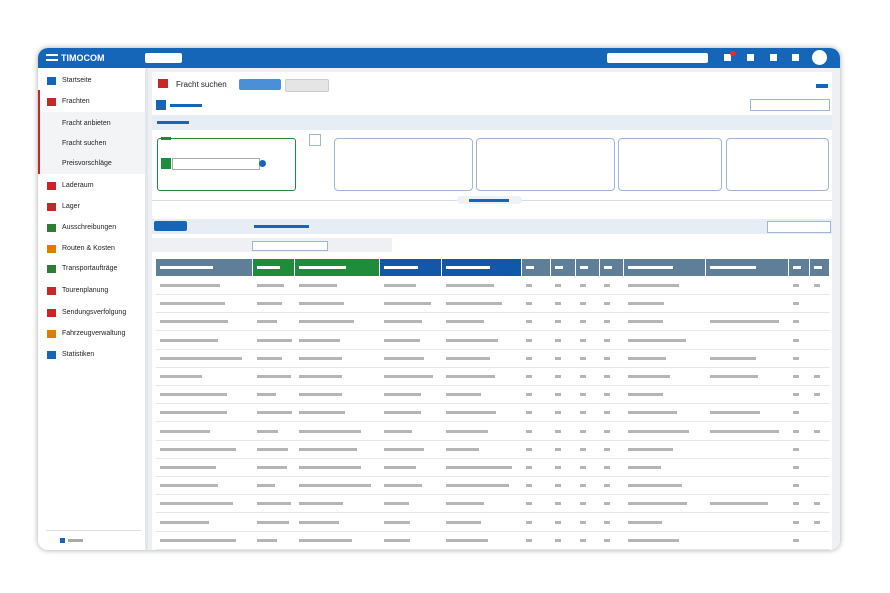 The image size is (890, 593). Describe the element at coordinates (733, 53) in the screenshot. I see `badge` at that location.